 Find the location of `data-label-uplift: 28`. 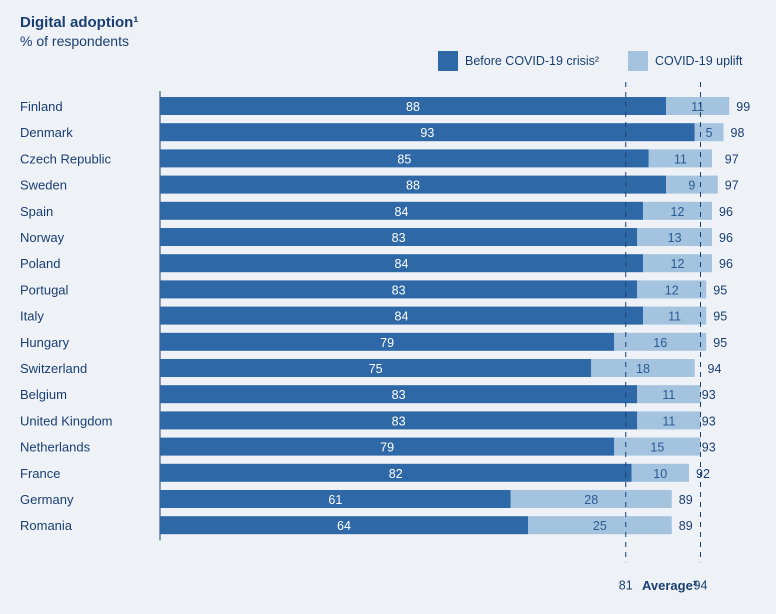

data-label-uplift: 28 is located at coordinates (591, 500).